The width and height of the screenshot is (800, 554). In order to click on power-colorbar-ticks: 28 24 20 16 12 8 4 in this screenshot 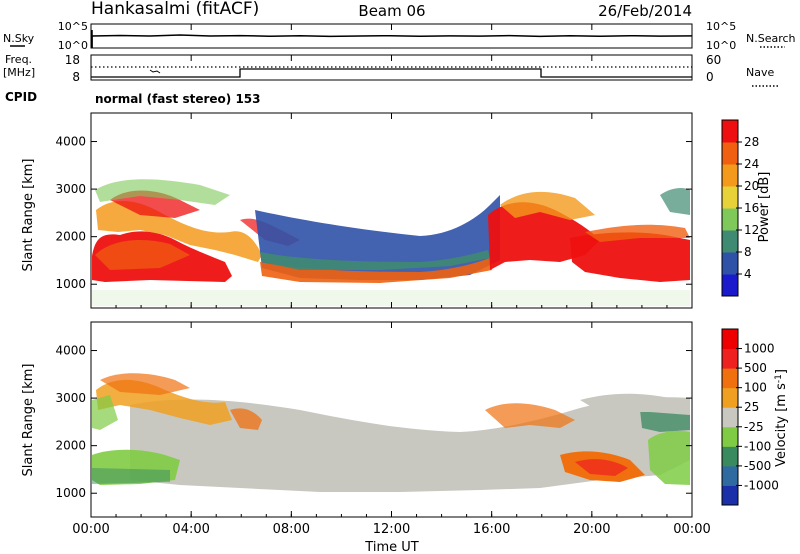, I will do `click(747, 208)`.